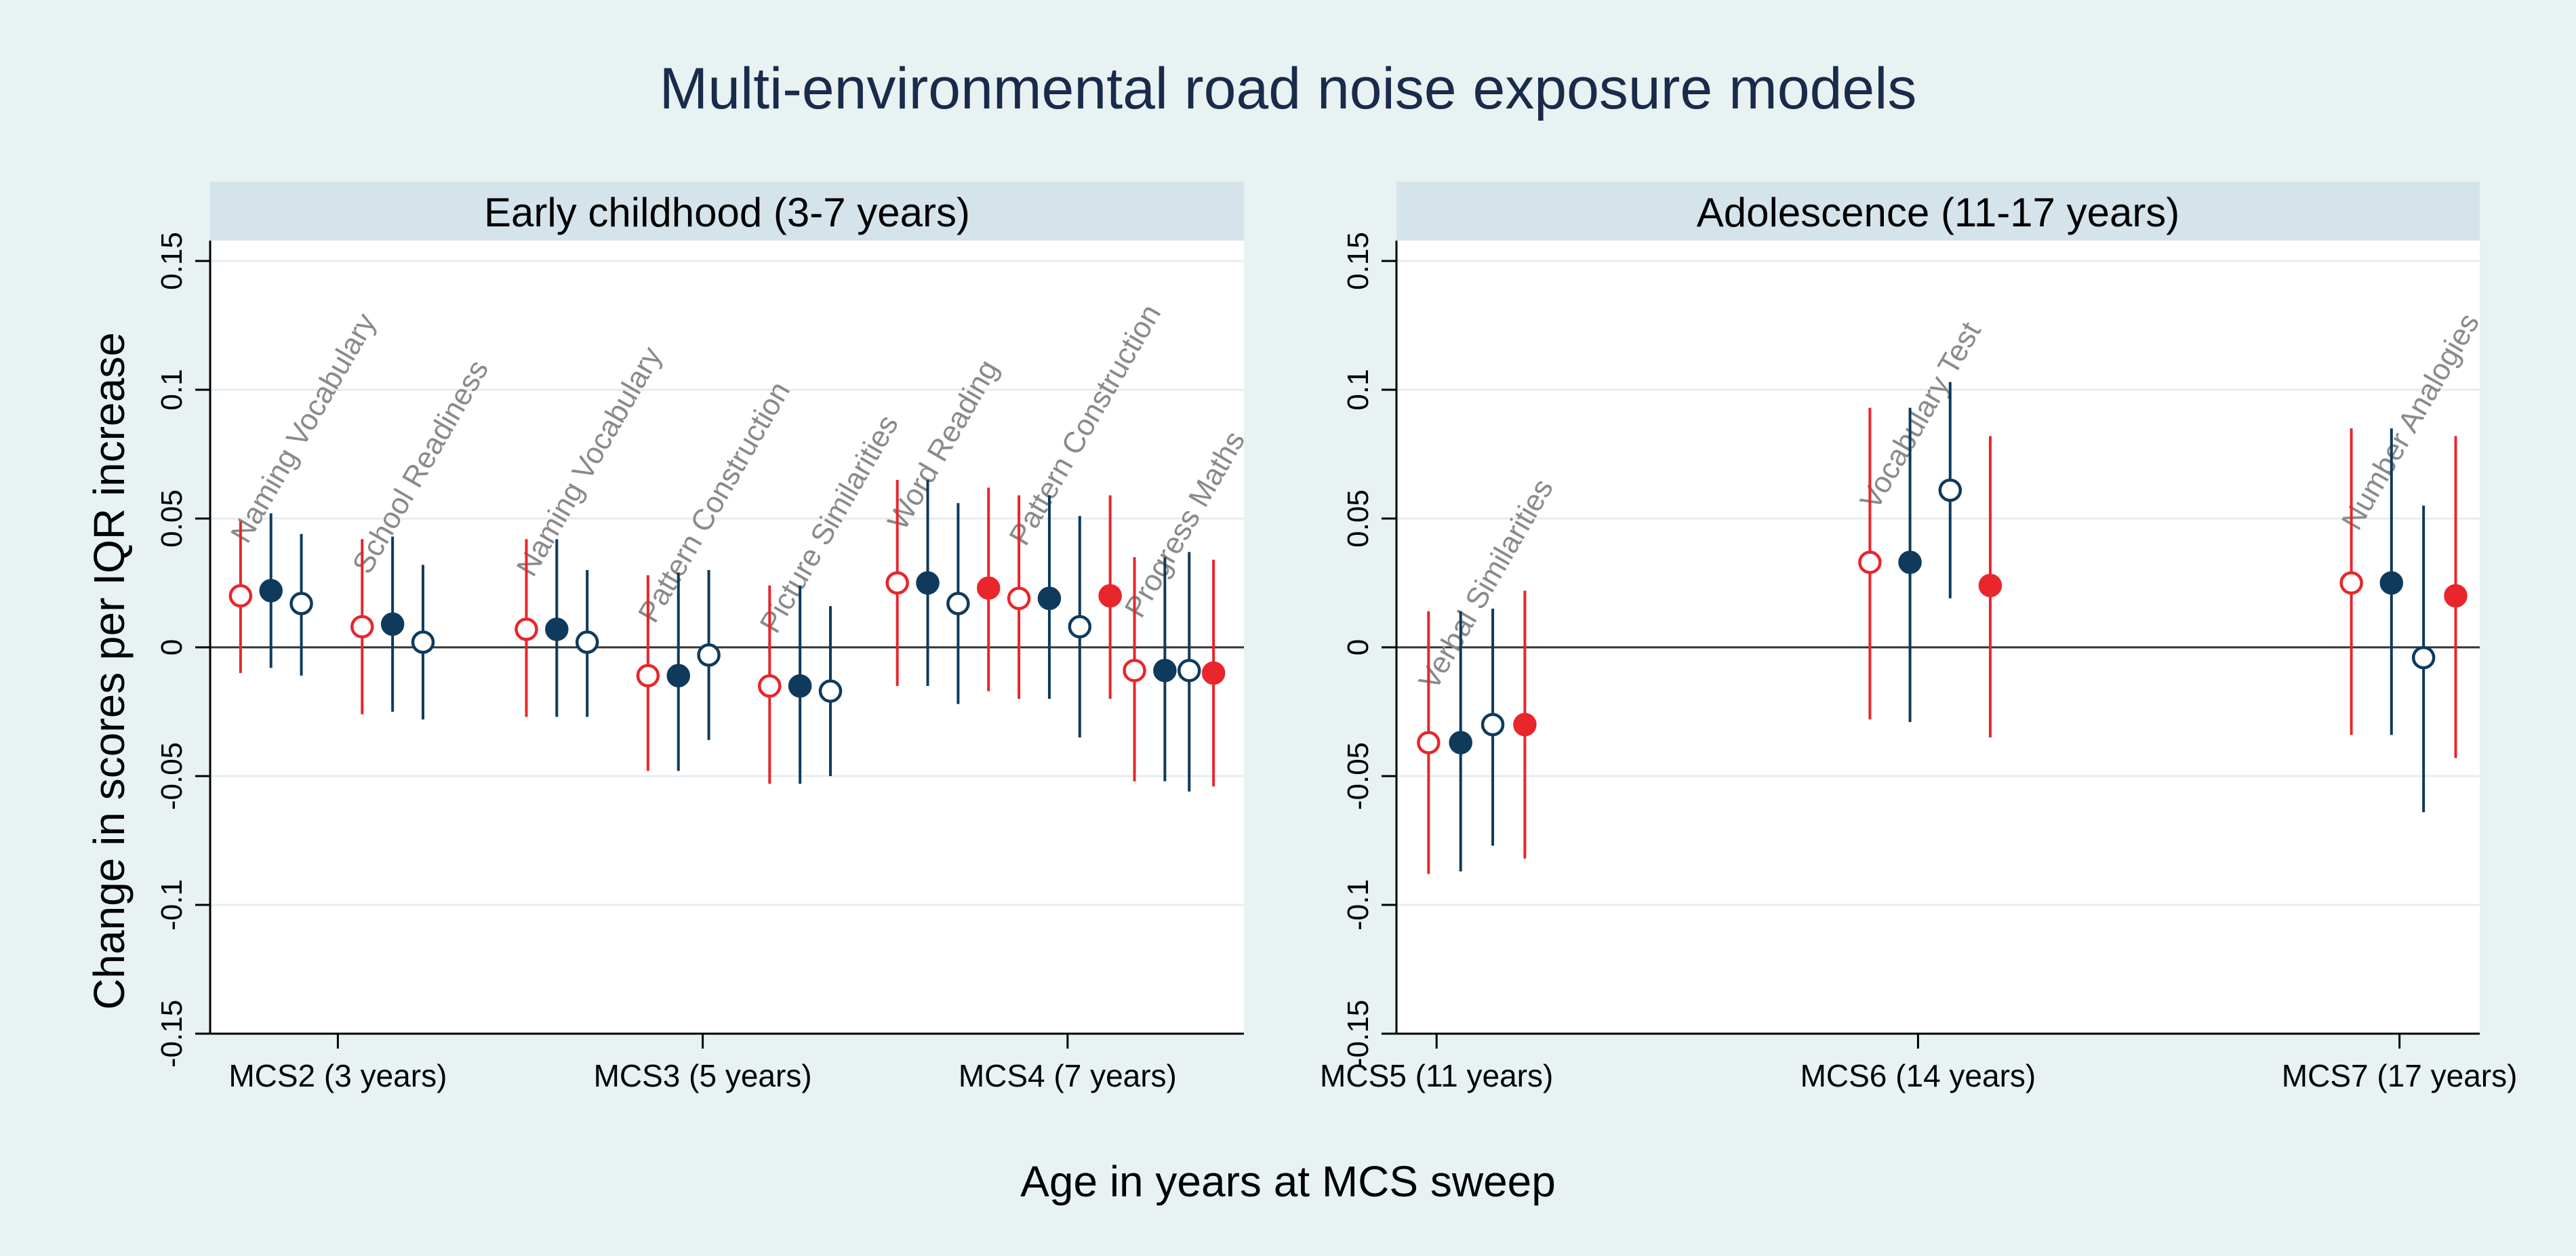  I want to click on y-axis-title: Change in scores per IQR increase, so click(109, 671).